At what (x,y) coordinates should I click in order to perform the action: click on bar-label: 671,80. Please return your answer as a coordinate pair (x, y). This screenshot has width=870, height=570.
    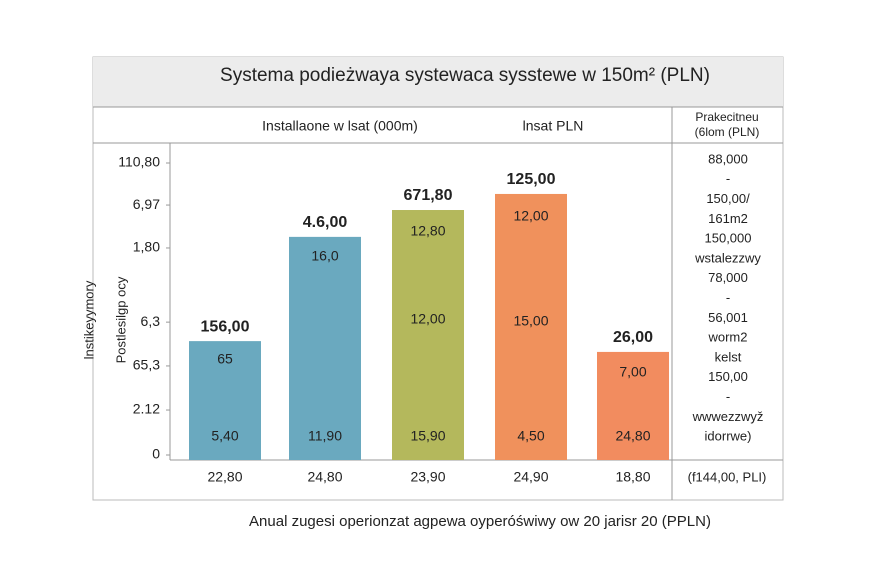
    Looking at the image, I should click on (428, 195).